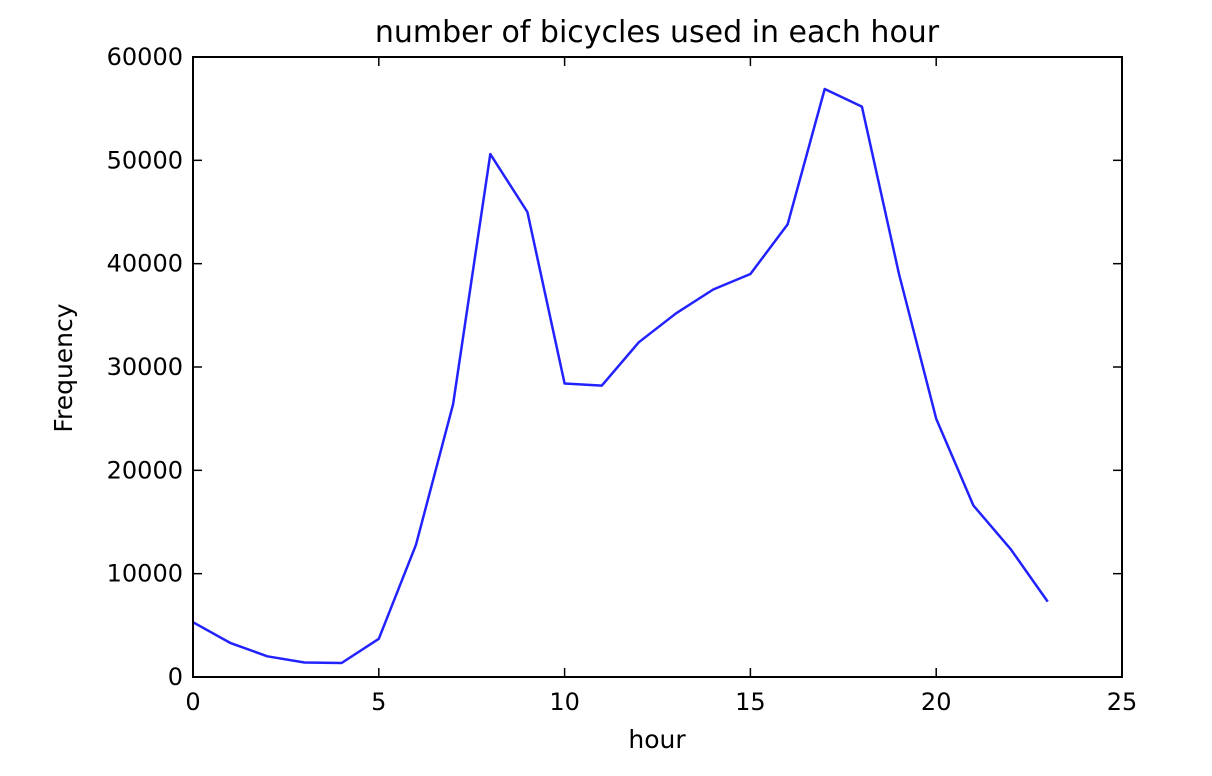 The image size is (1212, 776). What do you see at coordinates (175, 677) in the screenshot?
I see `y-tick-label: 0` at bounding box center [175, 677].